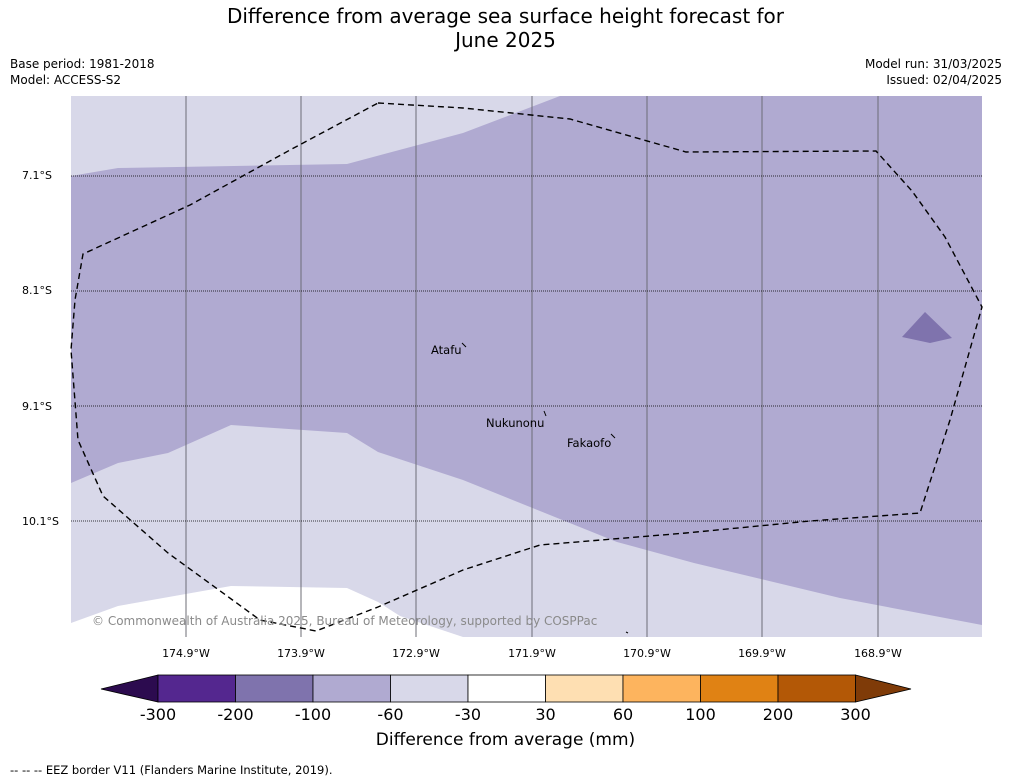 The width and height of the screenshot is (1011, 781). I want to click on colorbar-extend-high, so click(883, 688).